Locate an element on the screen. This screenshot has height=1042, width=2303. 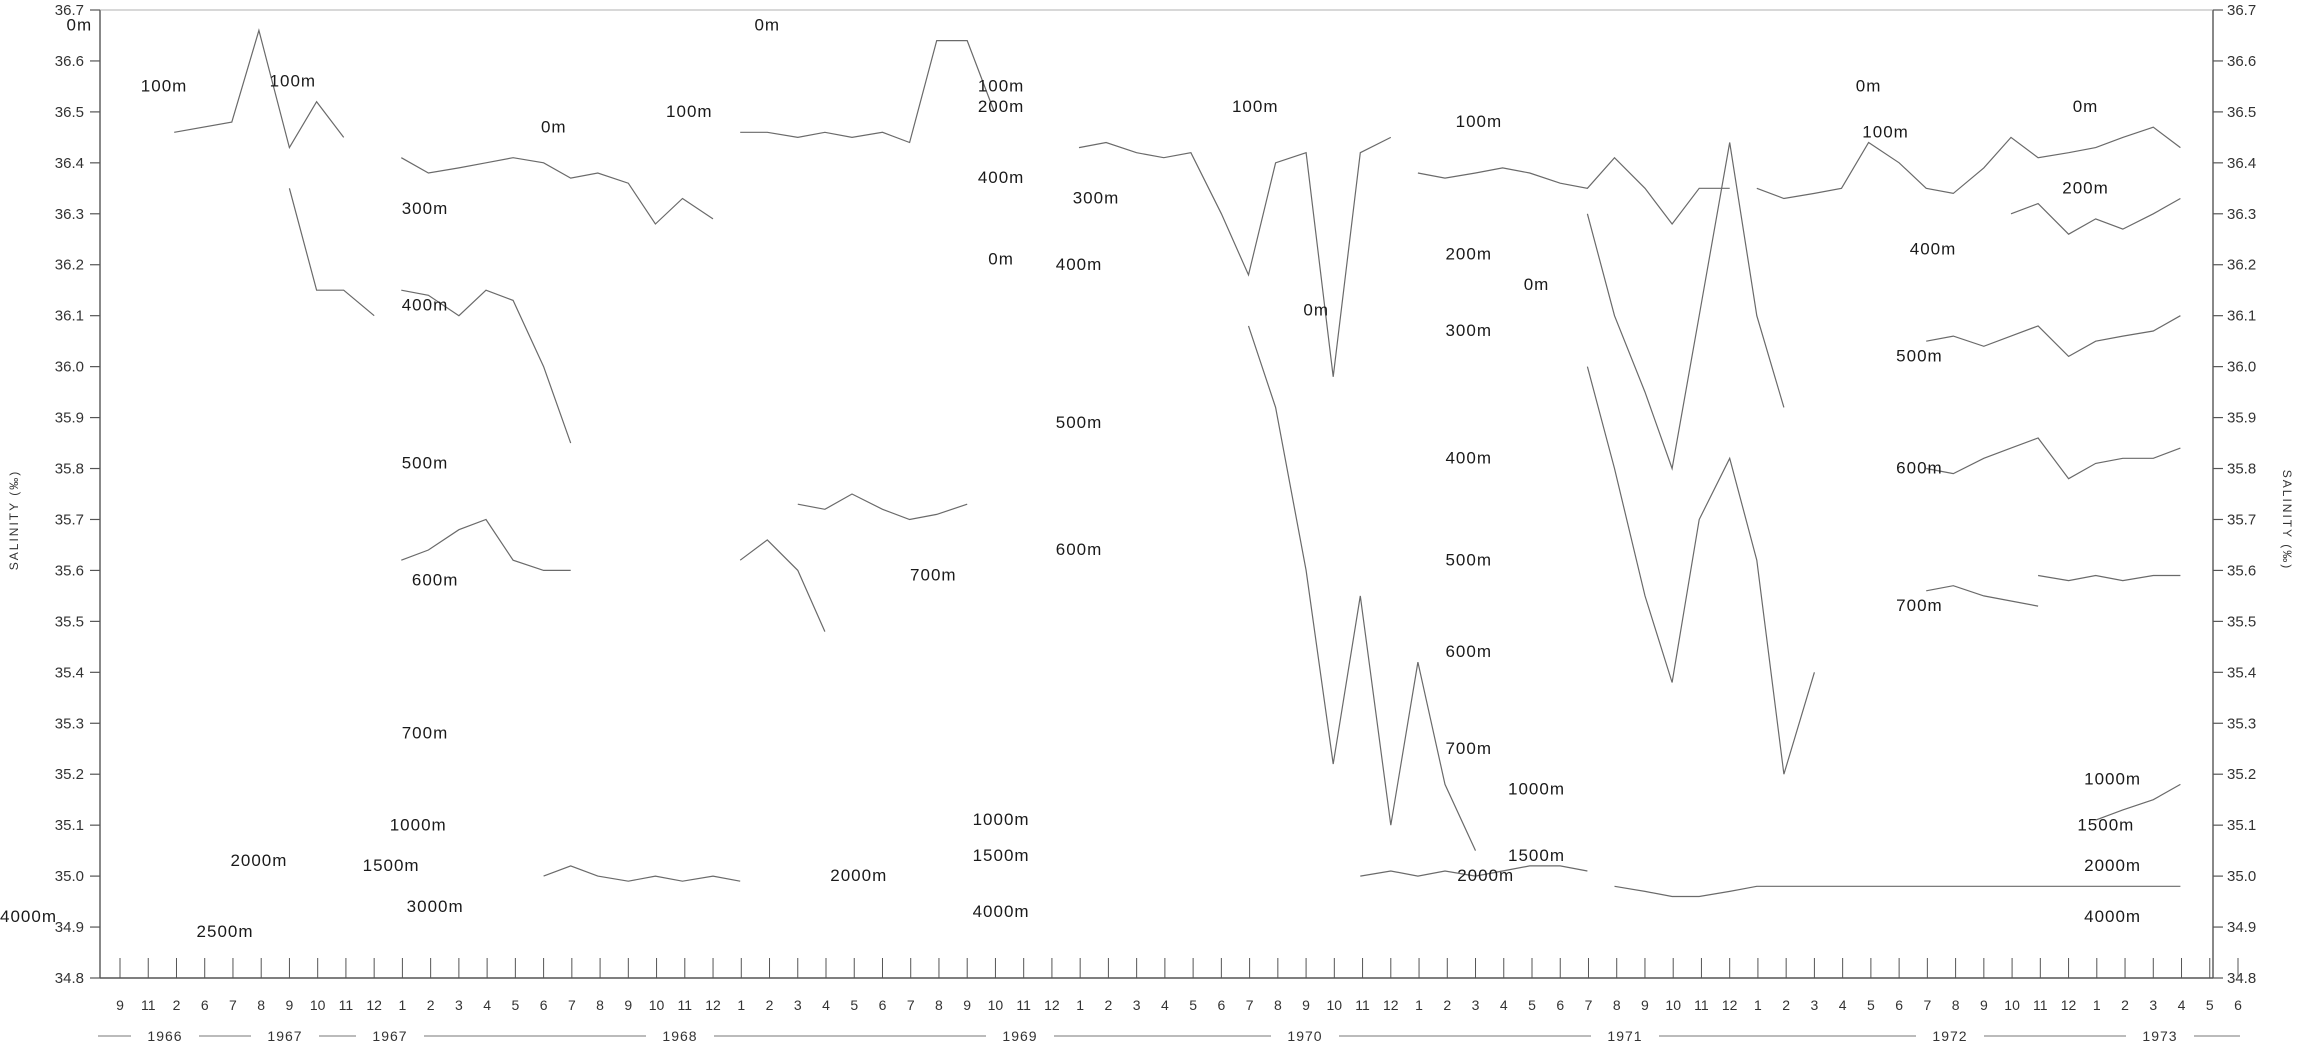
y-axis-title-left: SALINITY (‰) is located at coordinates (14, 520).